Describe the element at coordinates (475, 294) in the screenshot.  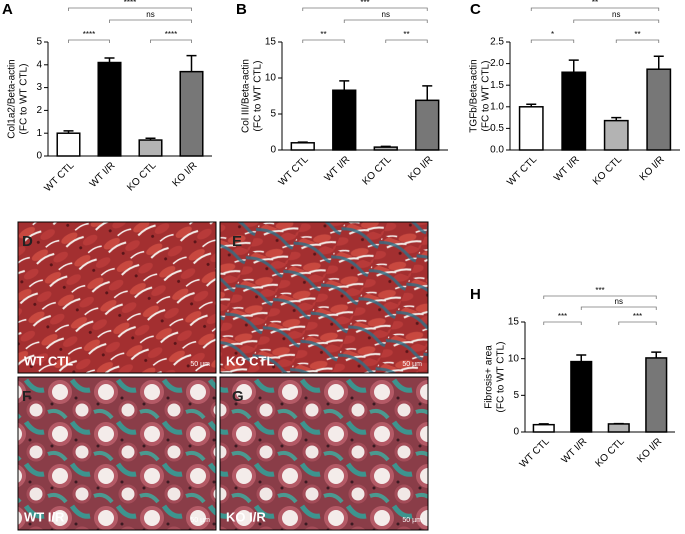
I see `panel-label: H` at that location.